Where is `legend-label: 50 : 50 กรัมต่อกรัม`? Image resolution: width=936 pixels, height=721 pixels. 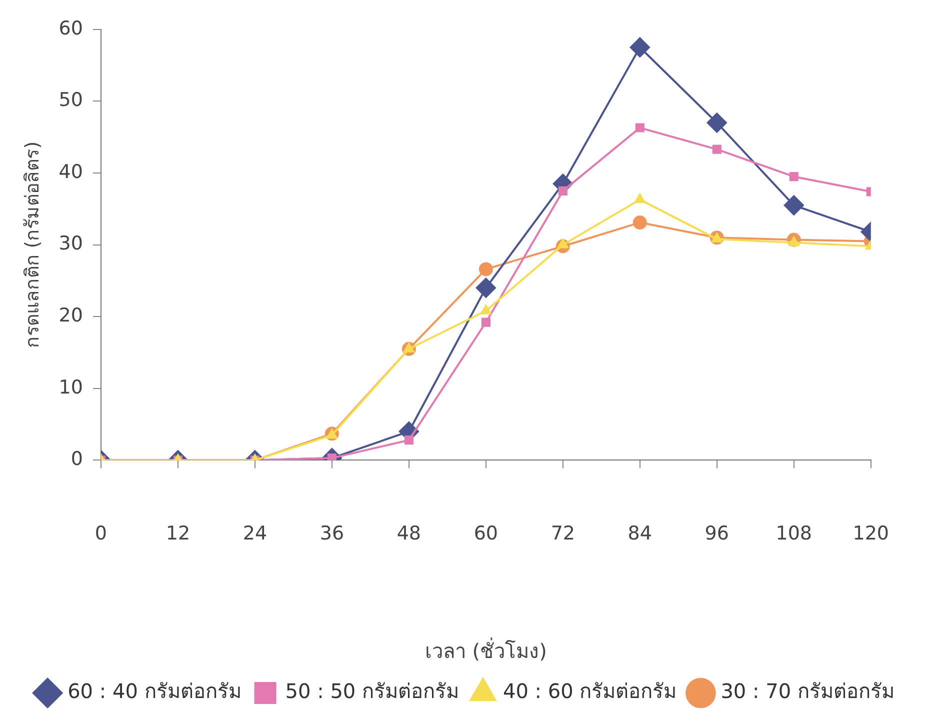
legend-label: 50 : 50 กรัมต่อกรัม is located at coordinates (372, 691).